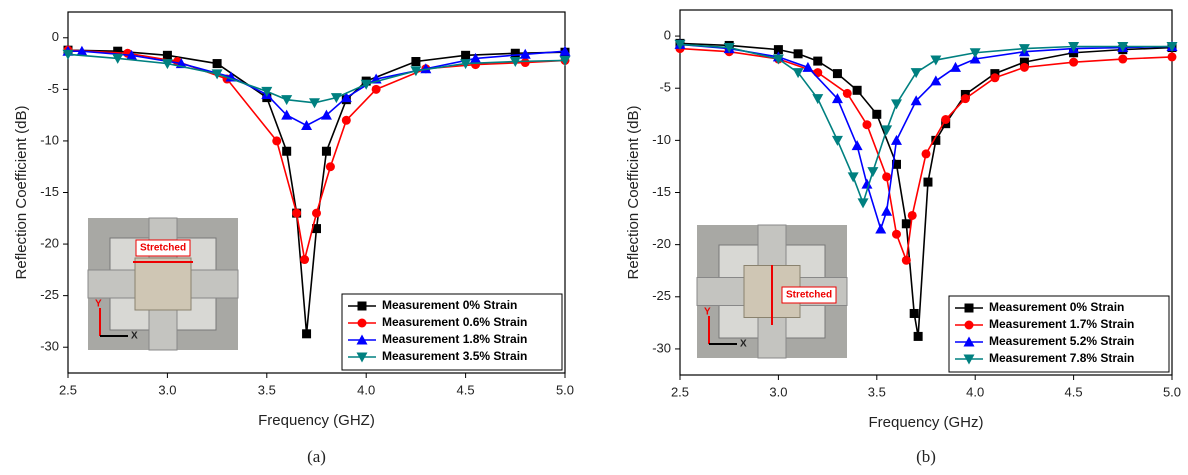 The height and width of the screenshot is (475, 1188). Describe the element at coordinates (1061, 358) in the screenshot. I see `legend-label: Measurement 7.8% Strain` at that location.